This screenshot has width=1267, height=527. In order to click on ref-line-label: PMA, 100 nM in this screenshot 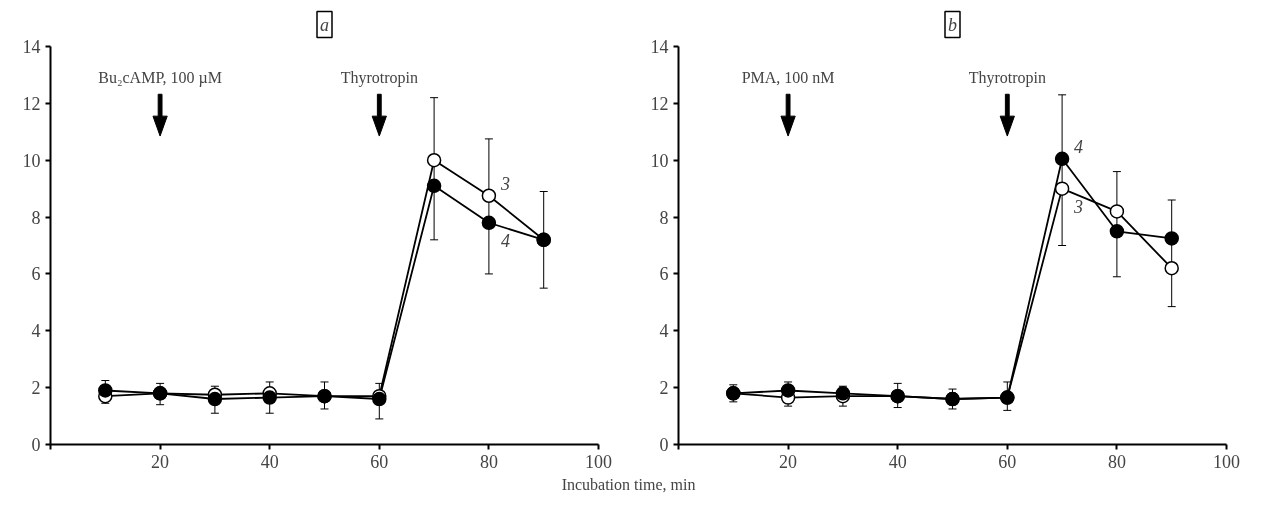, I will do `click(788, 78)`.